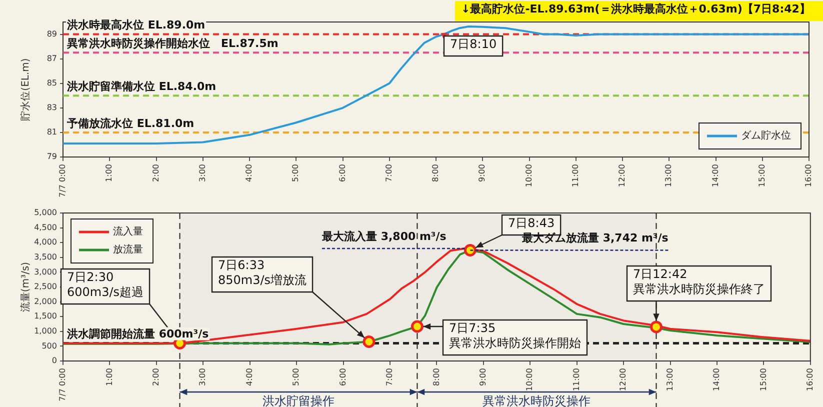 This screenshot has width=823, height=407. Describe the element at coordinates (49, 345) in the screenshot. I see `y-tick-label: 500` at that location.